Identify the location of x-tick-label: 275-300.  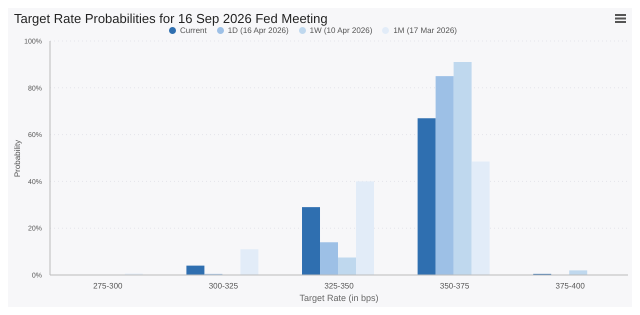
(108, 286).